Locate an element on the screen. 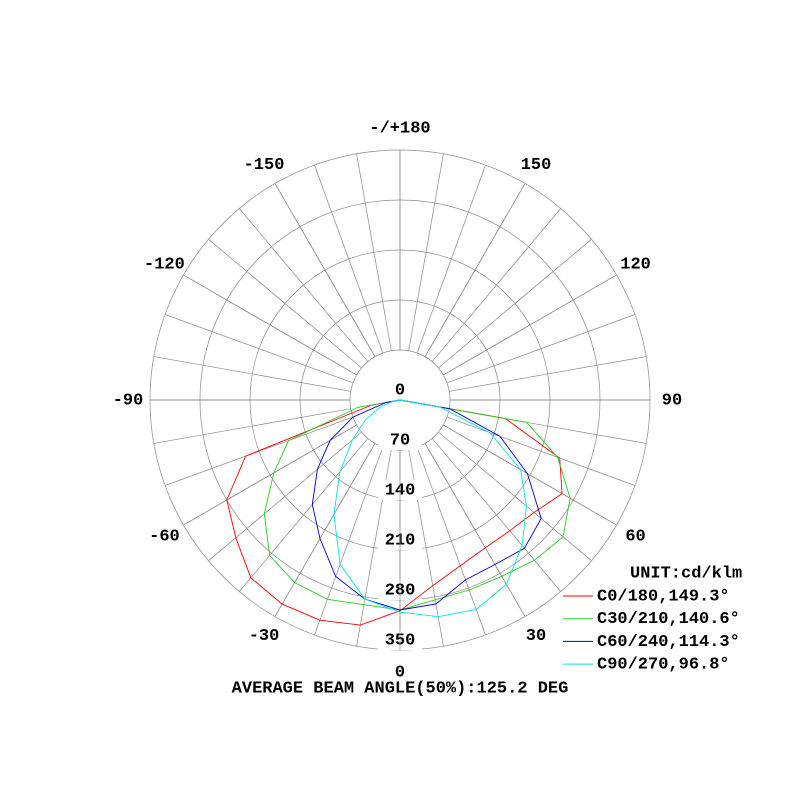 The height and width of the screenshot is (800, 800). r-tick-label: 0 is located at coordinates (400, 390).